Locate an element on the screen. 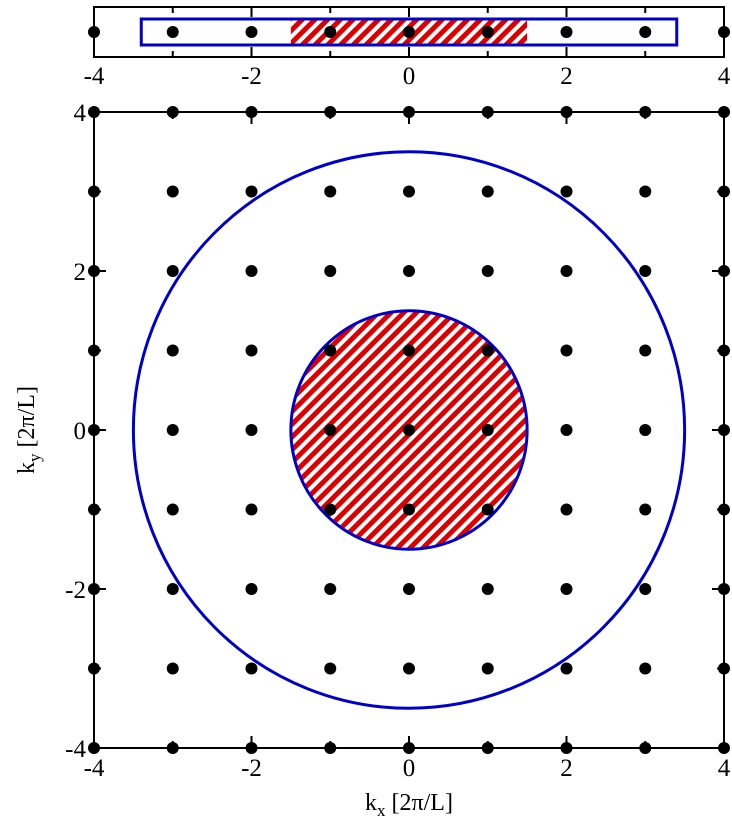 The width and height of the screenshot is (732, 819). y-axis-label: ky [2π/L] is located at coordinates (29, 430).